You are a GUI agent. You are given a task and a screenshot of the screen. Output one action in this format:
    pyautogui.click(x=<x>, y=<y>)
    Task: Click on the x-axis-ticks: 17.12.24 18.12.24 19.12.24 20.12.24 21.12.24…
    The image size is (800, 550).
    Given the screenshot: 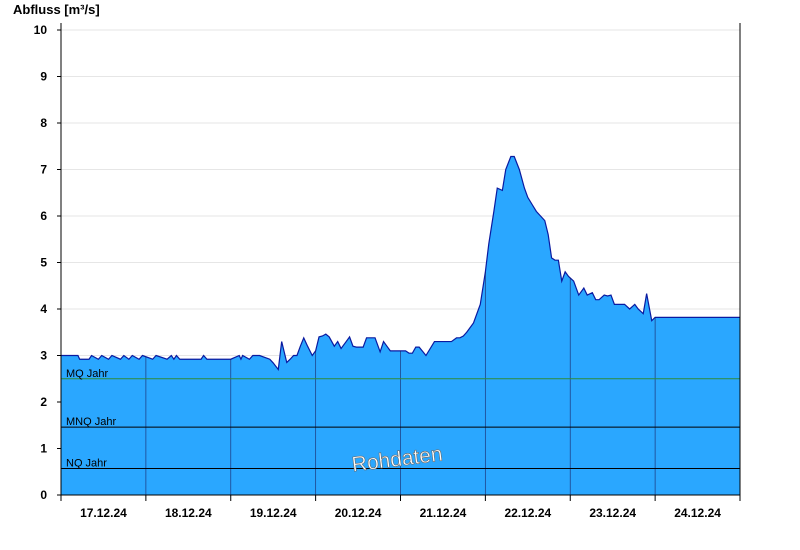 What is the action you would take?
    pyautogui.click(x=400, y=507)
    